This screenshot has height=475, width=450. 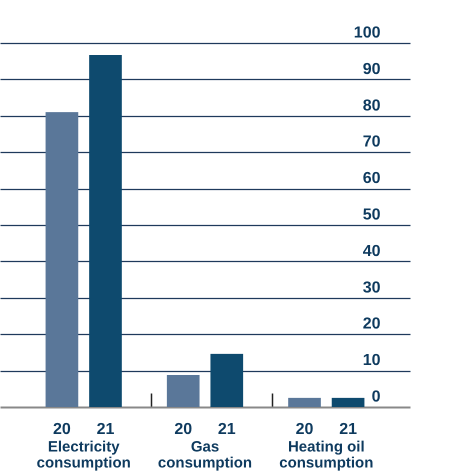 What do you see at coordinates (62, 429) in the screenshot?
I see `series-label: 20` at bounding box center [62, 429].